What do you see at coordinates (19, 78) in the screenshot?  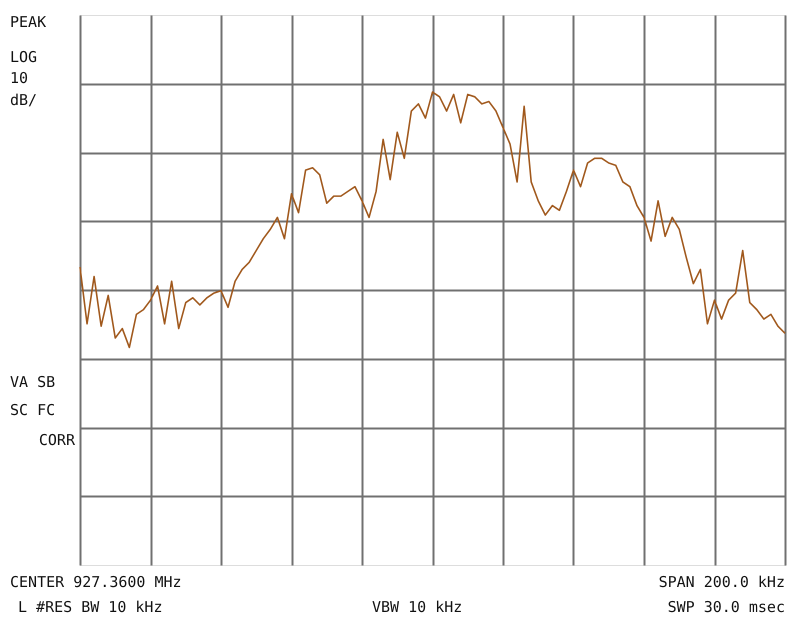 I see `text: 10` at bounding box center [19, 78].